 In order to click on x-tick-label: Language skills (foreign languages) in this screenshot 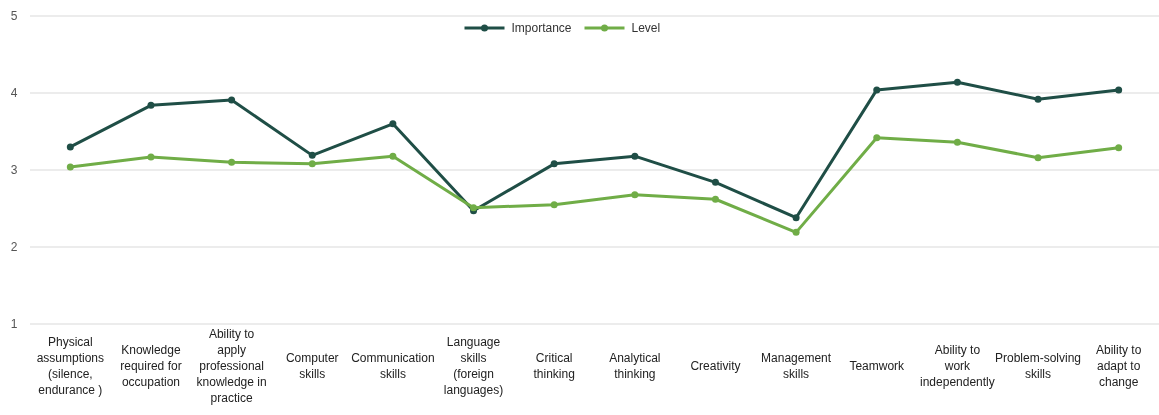, I will do `click(473, 366)`.